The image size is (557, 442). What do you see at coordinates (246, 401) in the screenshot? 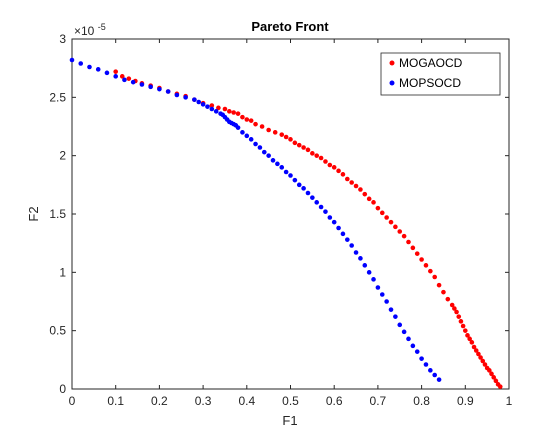
I see `x-tick-label: 0.4` at bounding box center [246, 401].